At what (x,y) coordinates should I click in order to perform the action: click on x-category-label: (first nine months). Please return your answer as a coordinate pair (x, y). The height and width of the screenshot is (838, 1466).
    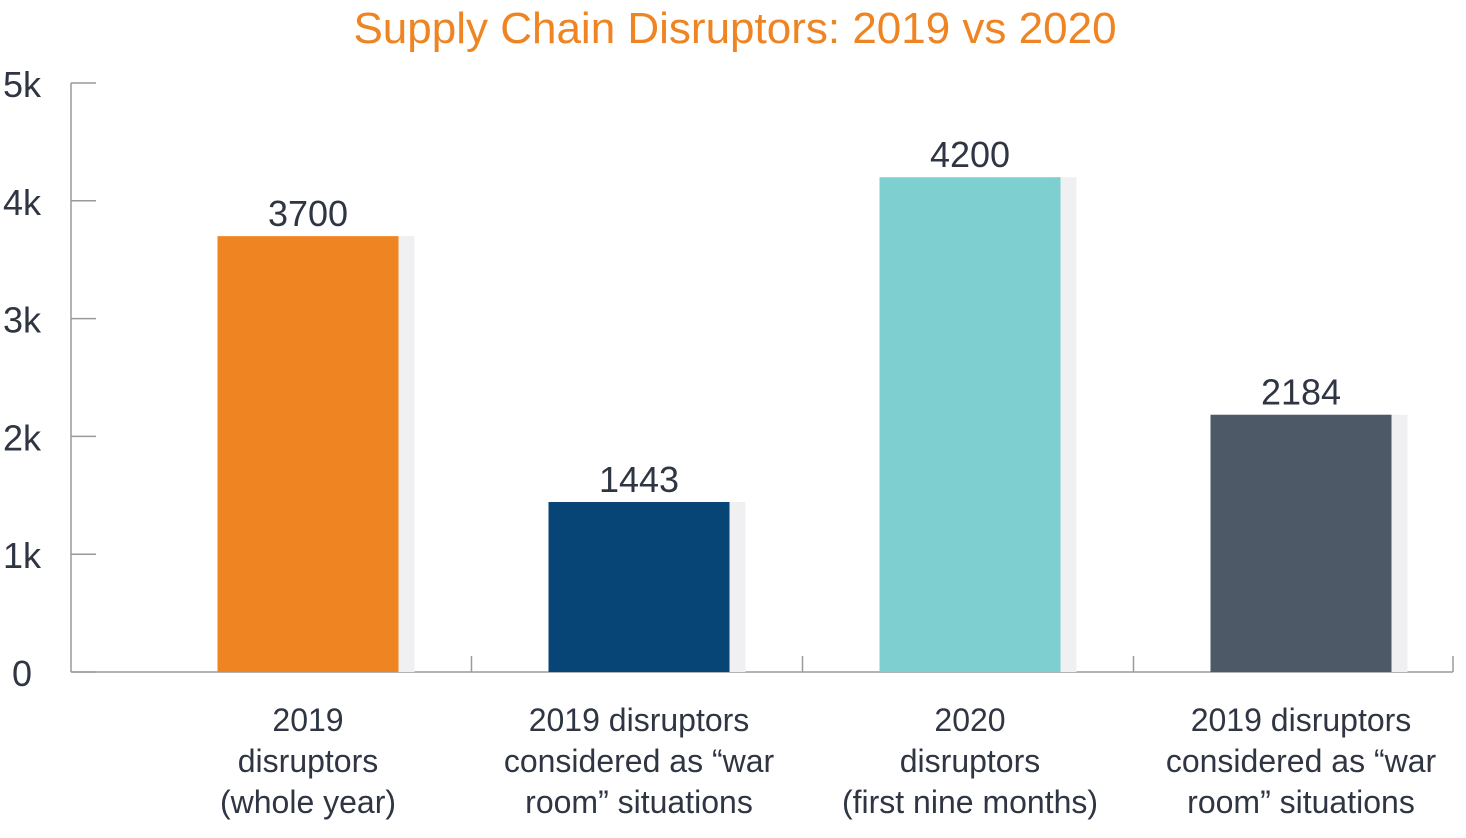
    Looking at the image, I should click on (970, 802).